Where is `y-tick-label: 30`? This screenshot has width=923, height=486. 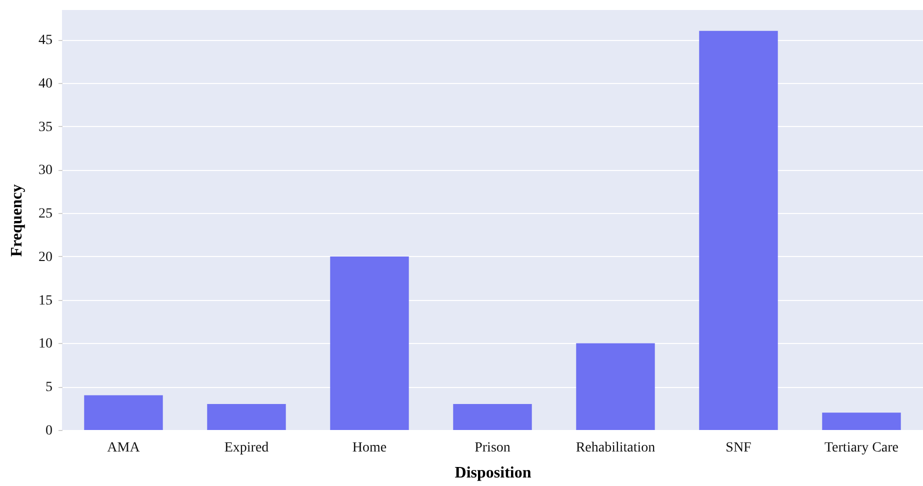
y-tick-label: 30 is located at coordinates (45, 170).